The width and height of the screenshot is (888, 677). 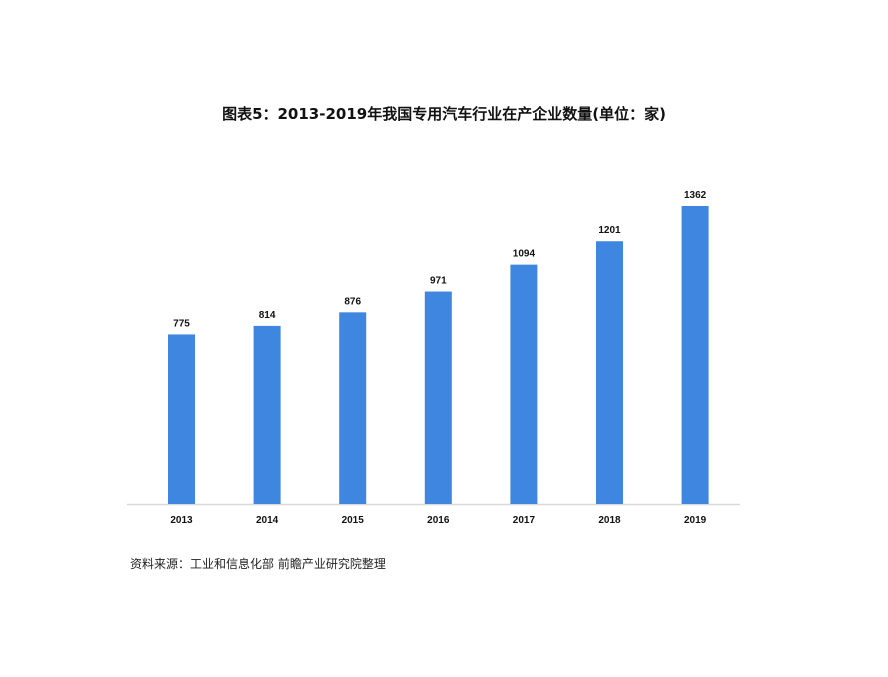 What do you see at coordinates (438, 397) in the screenshot?
I see `bar-2016` at bounding box center [438, 397].